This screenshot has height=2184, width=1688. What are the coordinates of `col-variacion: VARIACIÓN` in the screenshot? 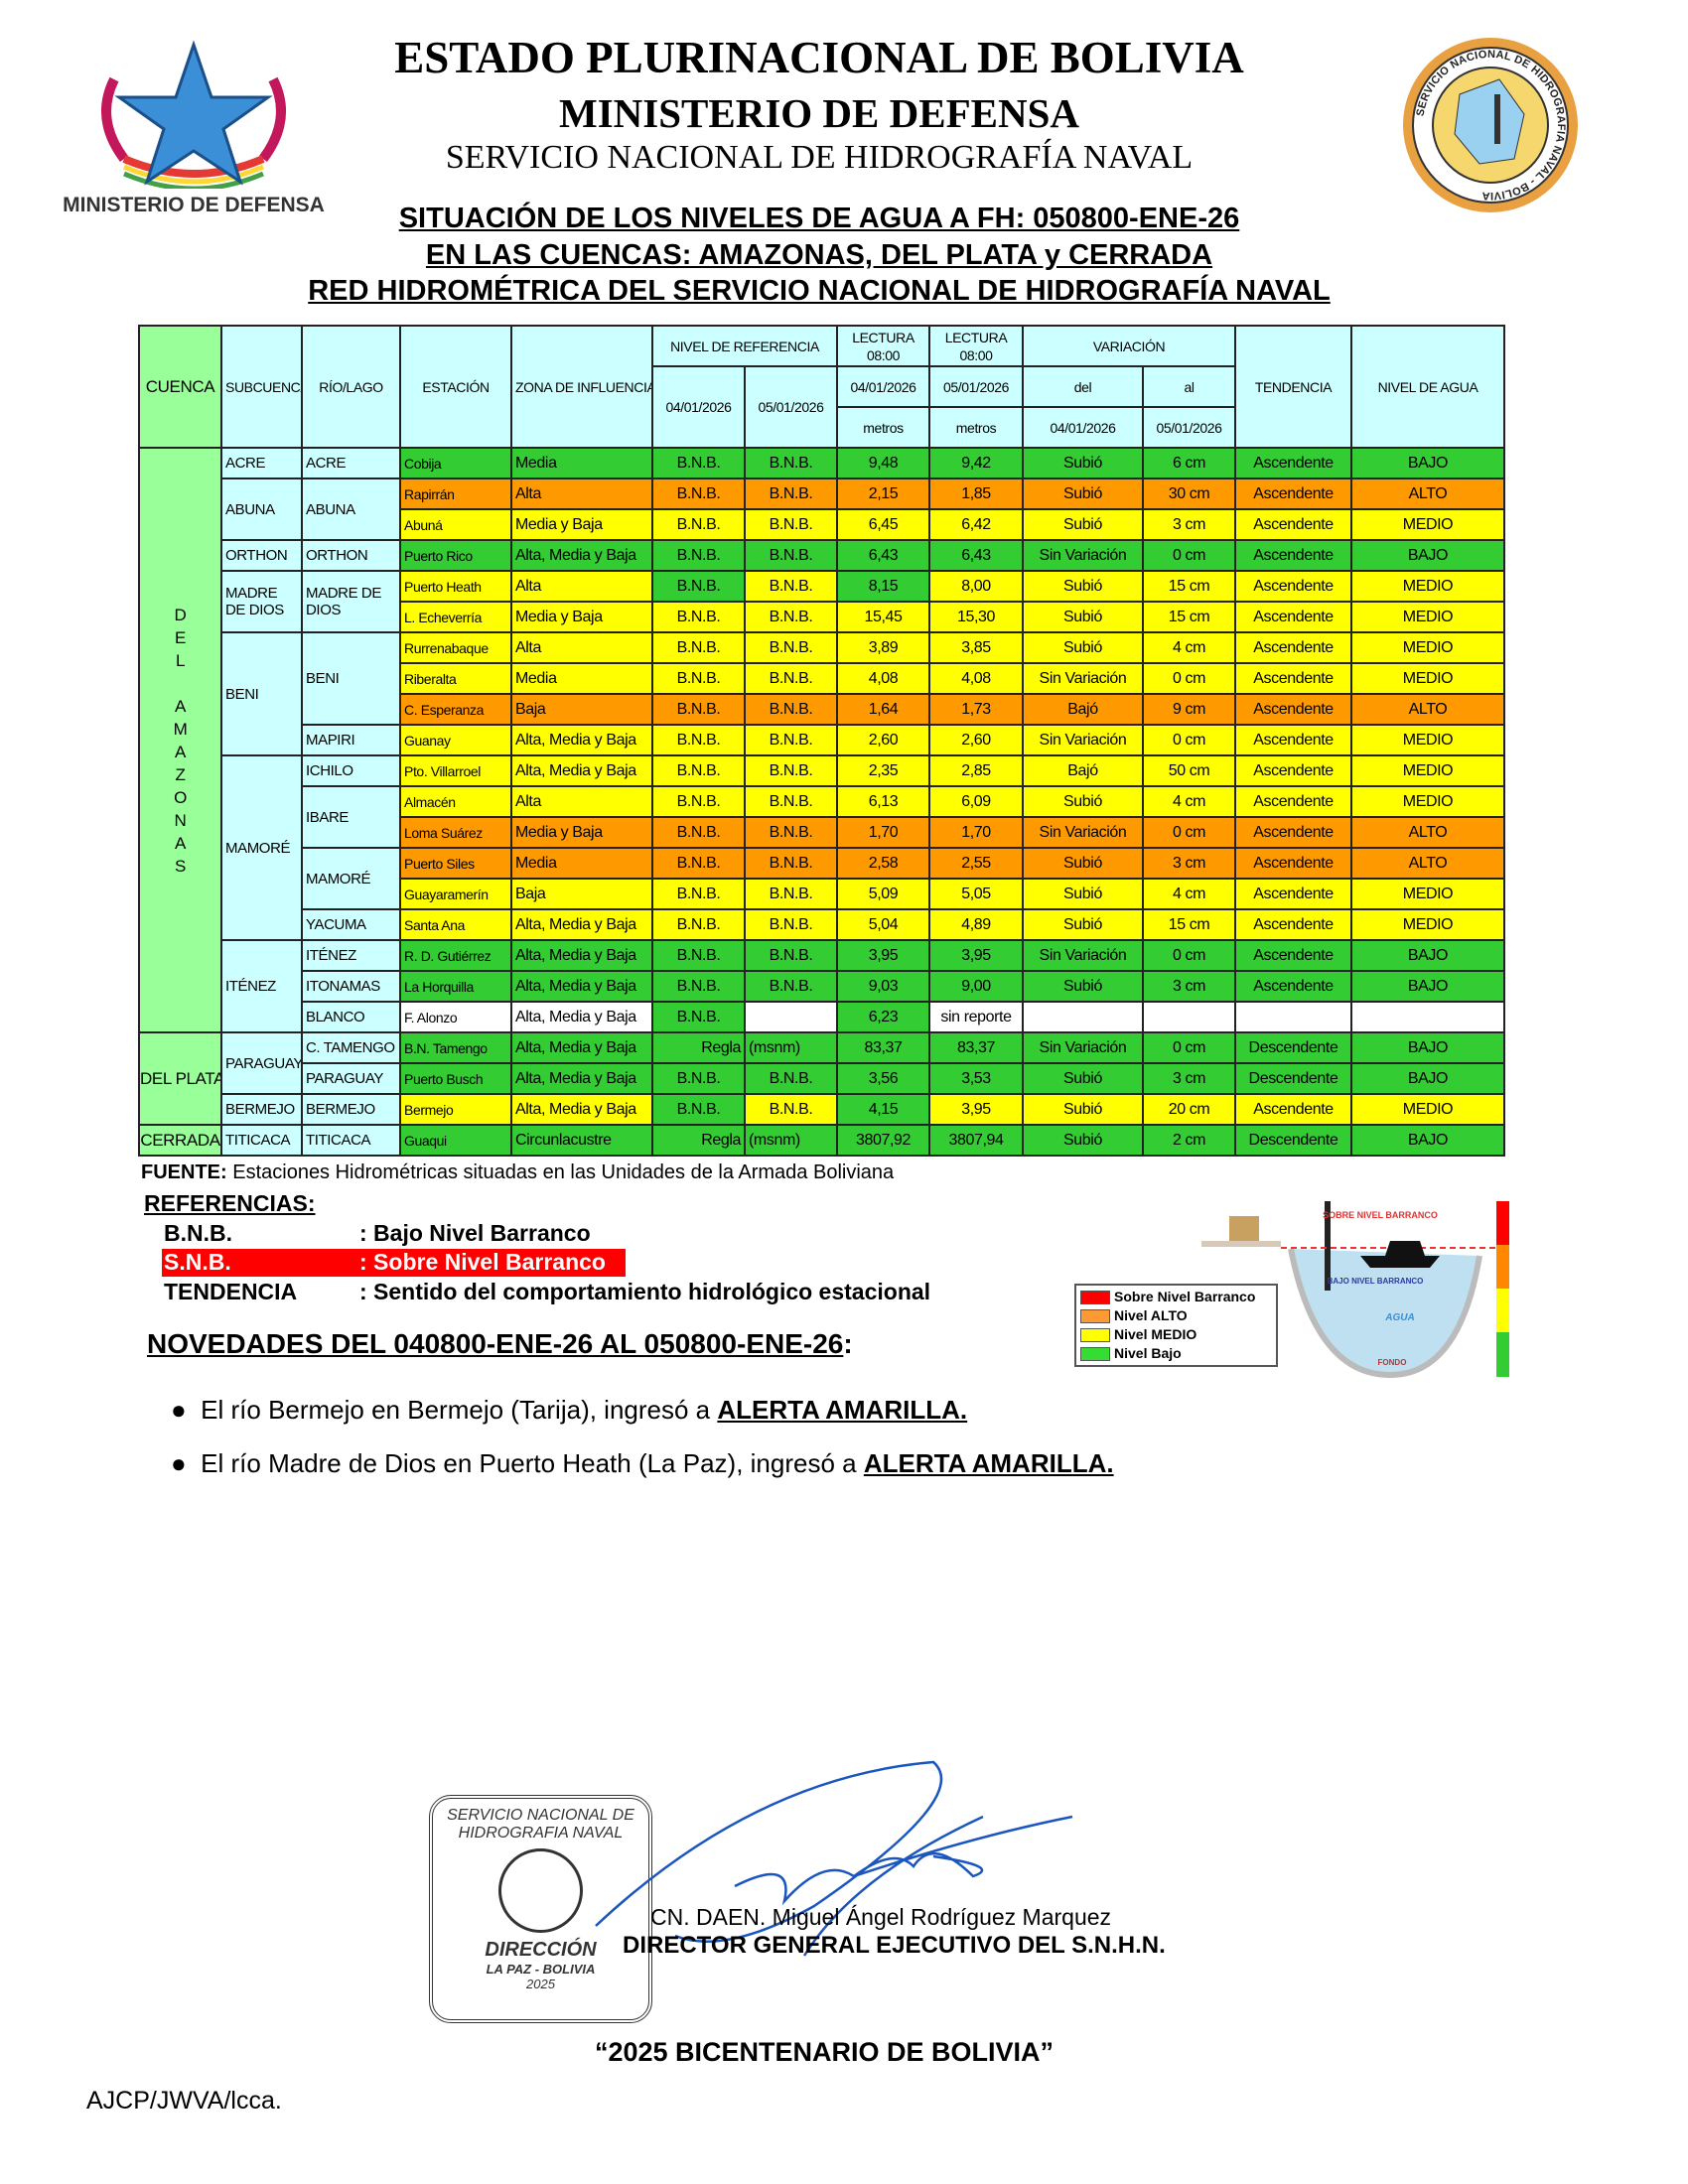 It's located at (1129, 346).